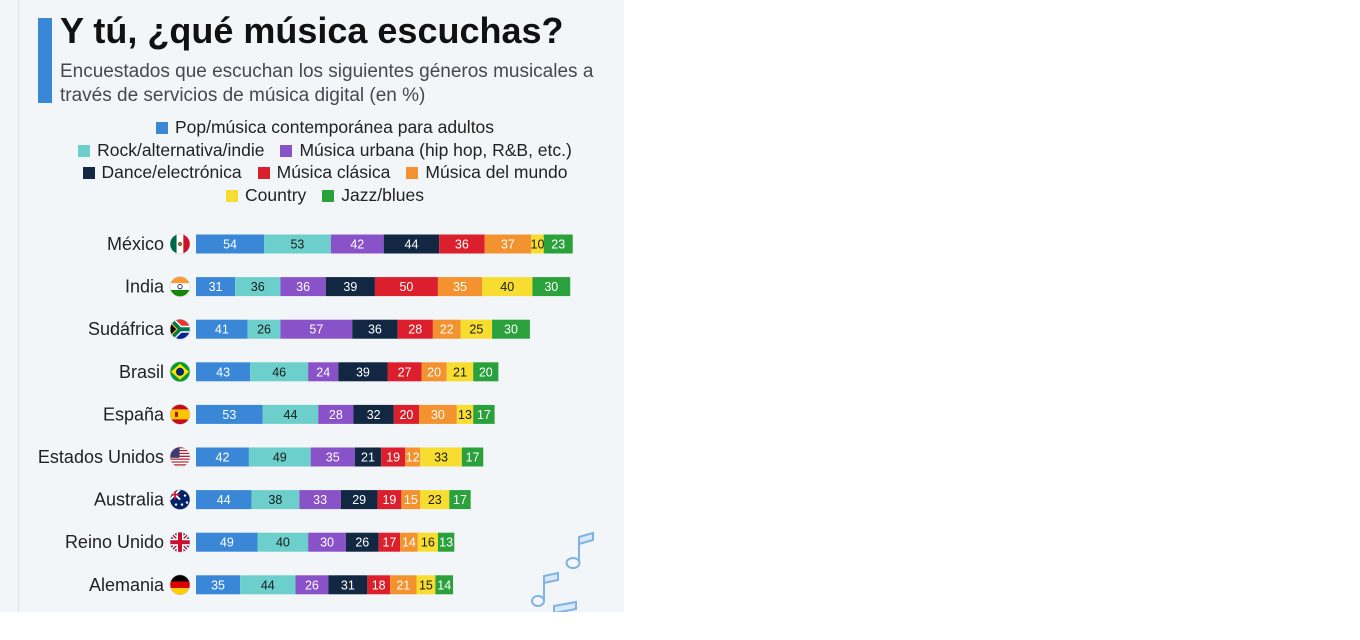  Describe the element at coordinates (579, 550) in the screenshot. I see `music-note-icon` at that location.